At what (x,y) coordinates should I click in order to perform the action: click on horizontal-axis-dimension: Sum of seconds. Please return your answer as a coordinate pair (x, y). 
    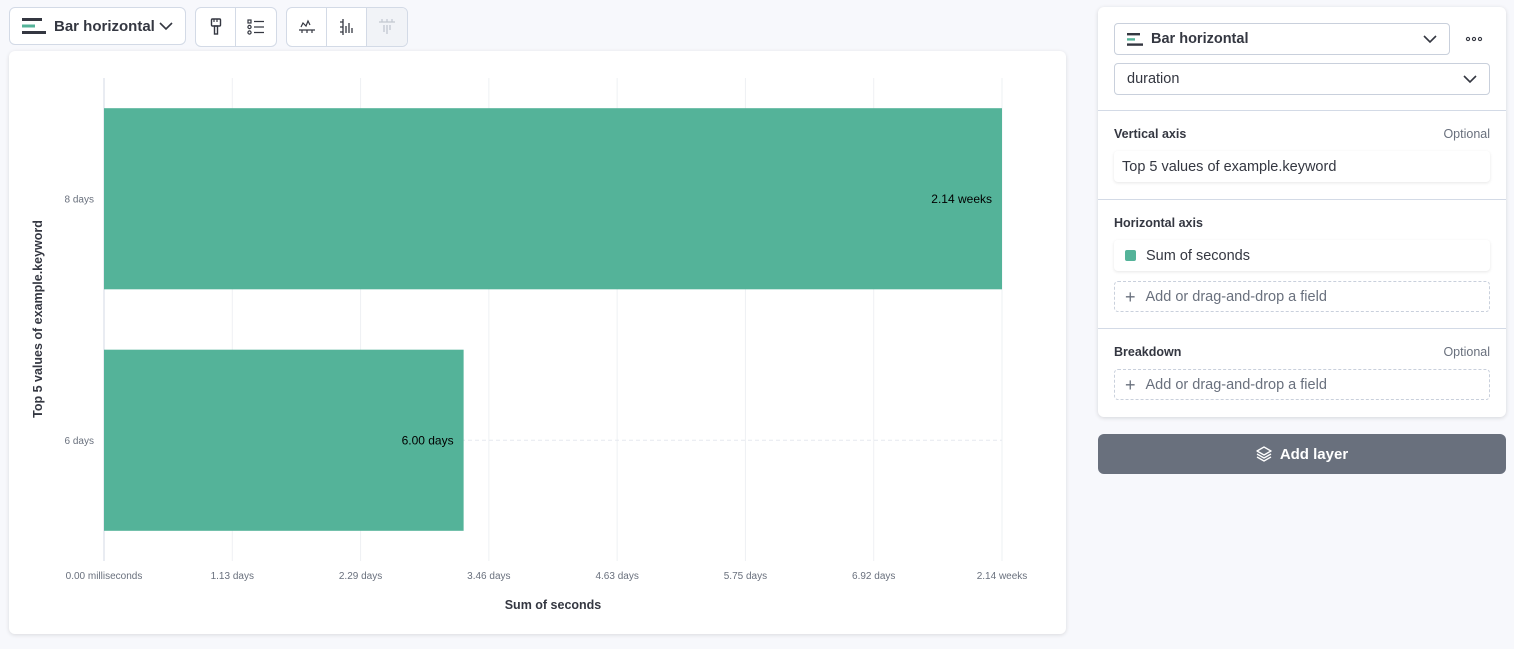
    Looking at the image, I should click on (1302, 255).